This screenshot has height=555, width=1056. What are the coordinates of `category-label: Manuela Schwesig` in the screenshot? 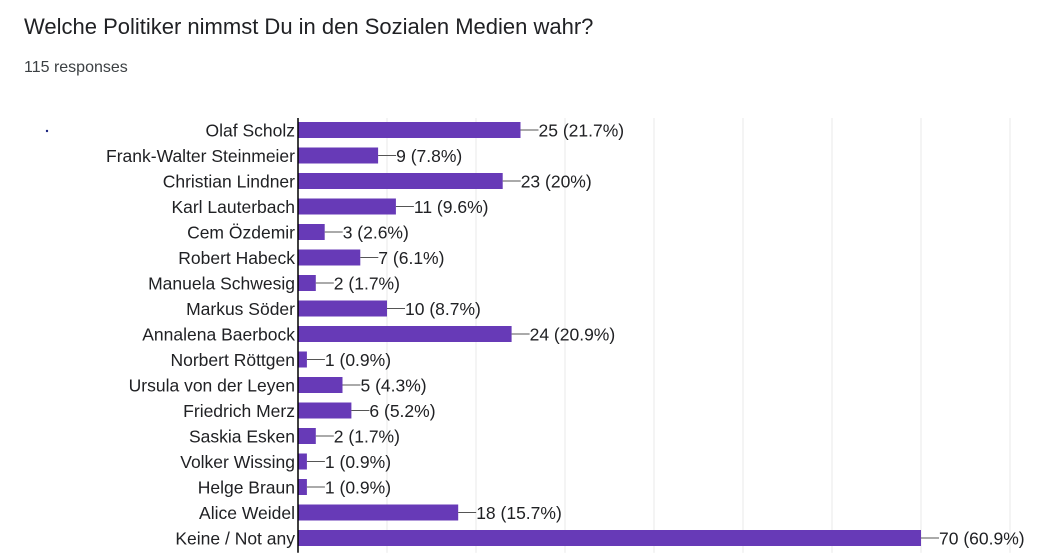 It's located at (221, 284).